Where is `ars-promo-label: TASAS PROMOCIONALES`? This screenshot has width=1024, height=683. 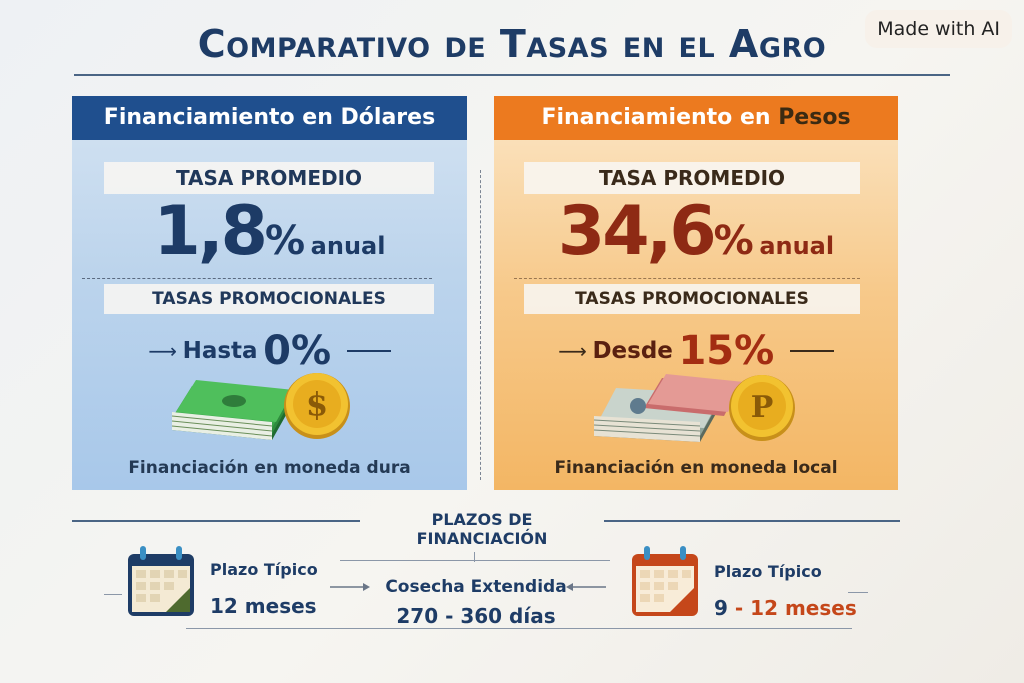
ars-promo-label: TASAS PROMOCIONALES is located at coordinates (692, 299).